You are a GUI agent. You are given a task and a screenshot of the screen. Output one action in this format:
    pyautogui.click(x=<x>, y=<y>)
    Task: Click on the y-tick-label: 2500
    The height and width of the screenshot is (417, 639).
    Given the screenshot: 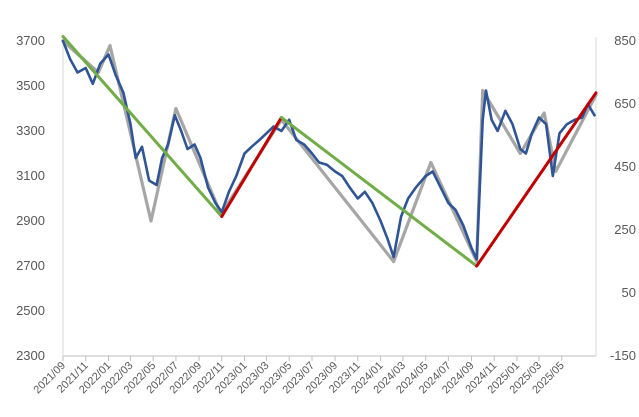 What is the action you would take?
    pyautogui.click(x=30, y=310)
    